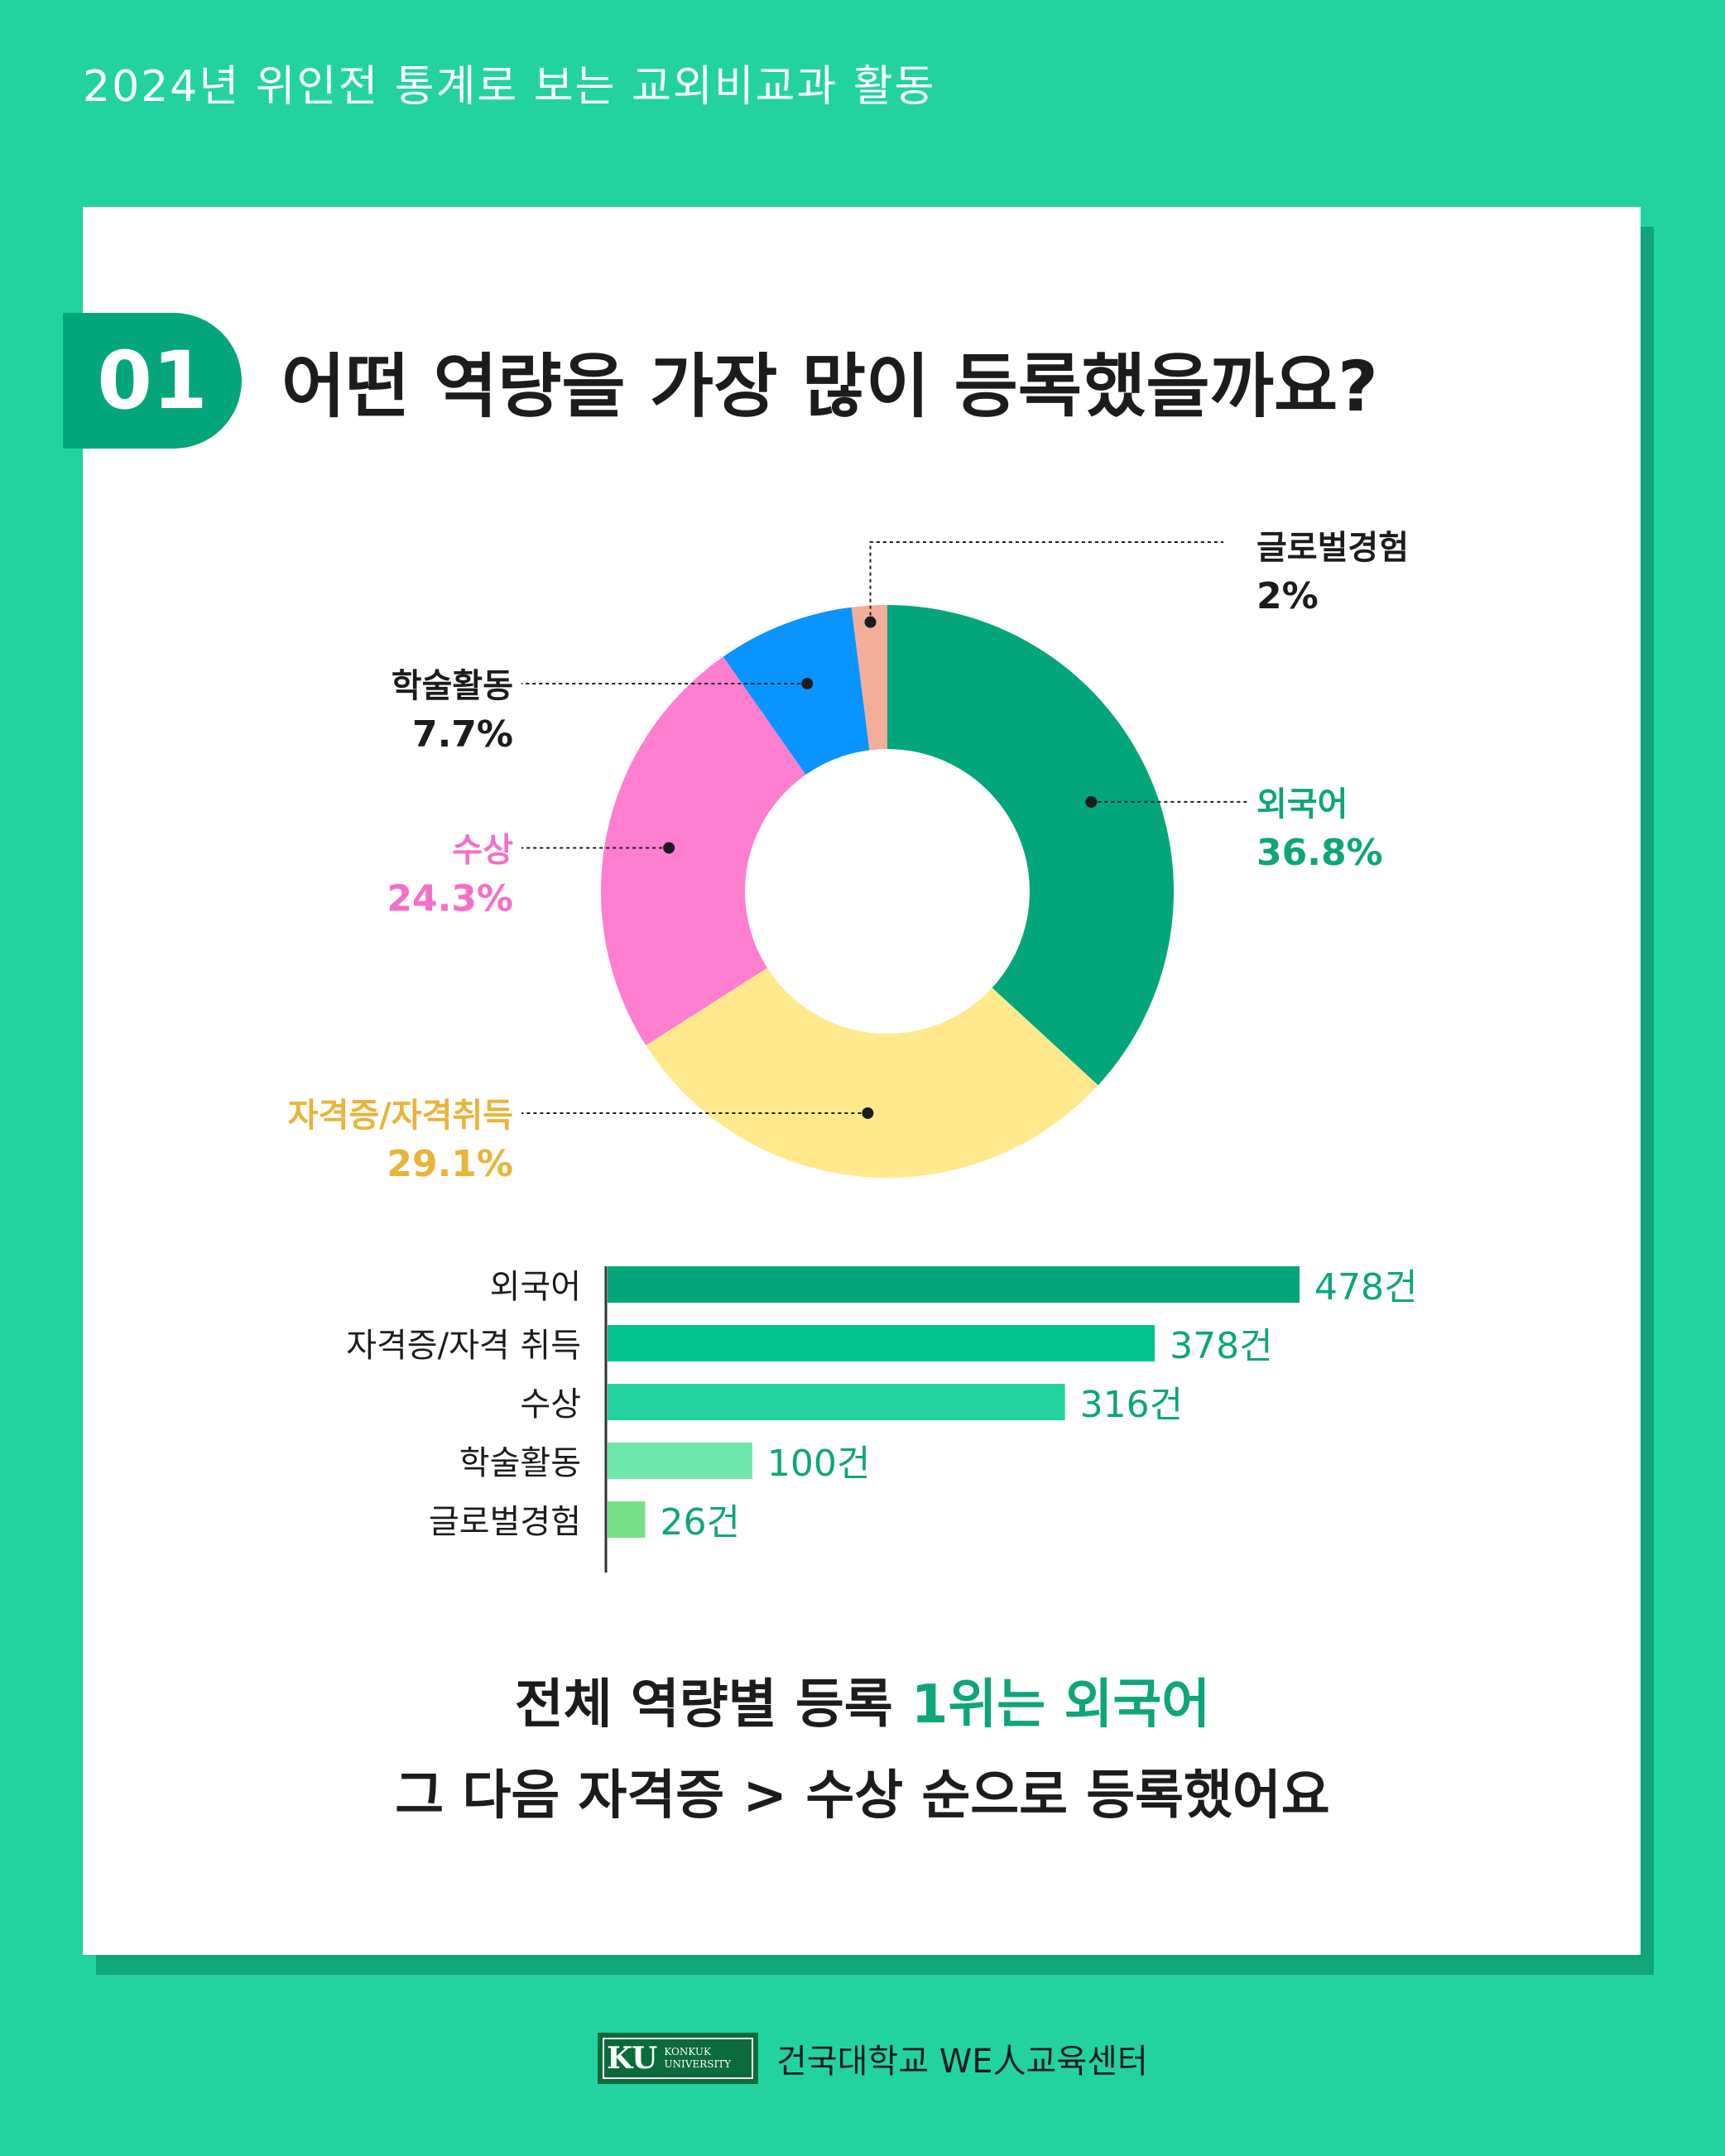 The width and height of the screenshot is (1725, 2156). Describe the element at coordinates (464, 1346) in the screenshot. I see `bar-category-label-1: 자격증/자격 취득` at that location.